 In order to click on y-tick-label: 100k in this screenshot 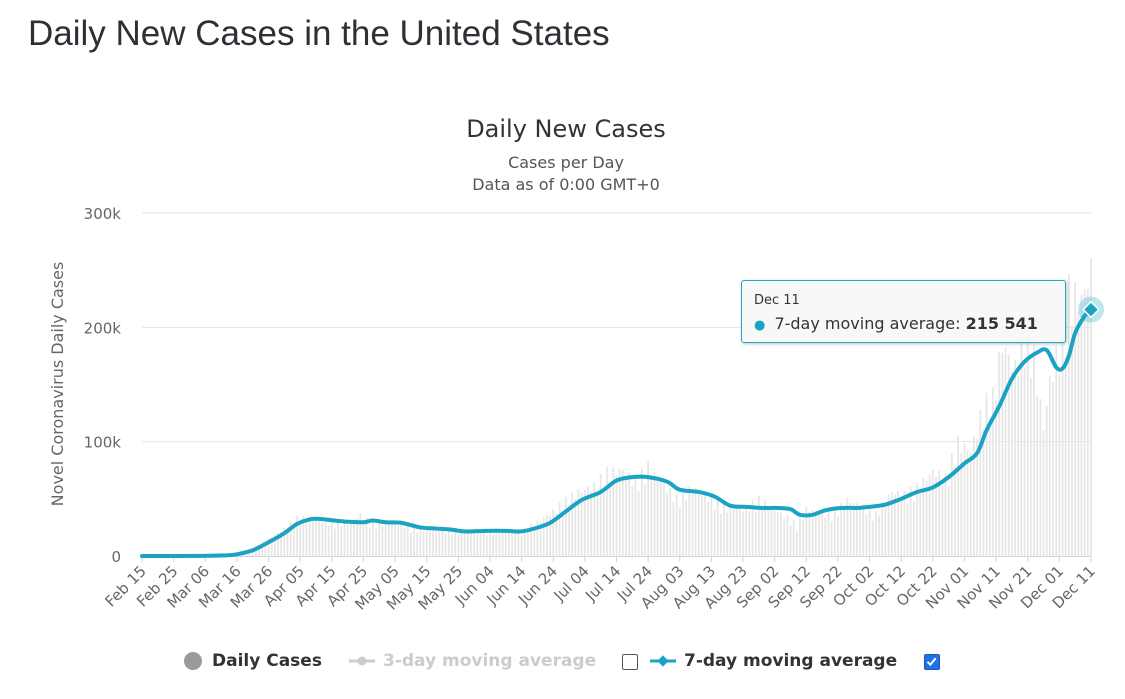, I will do `click(103, 443)`.